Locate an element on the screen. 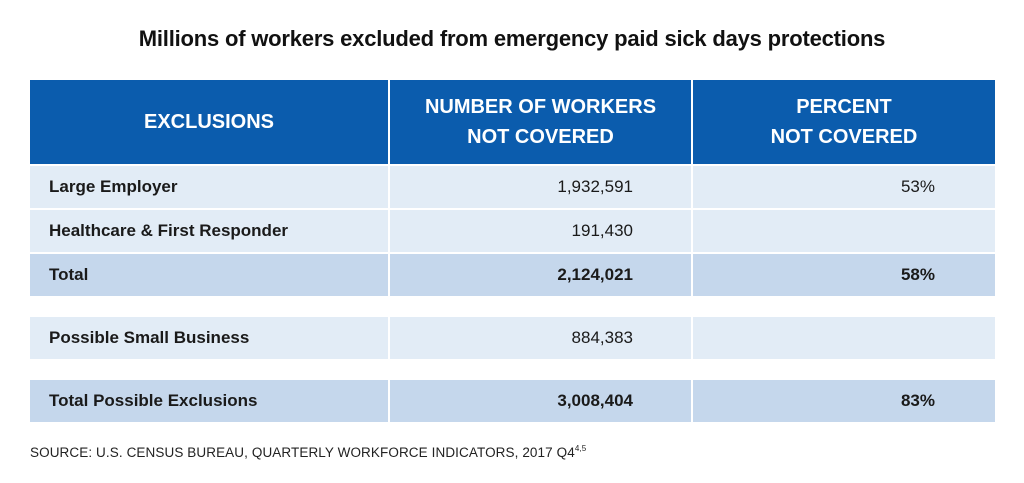 This screenshot has width=1024, height=483. source-footnote-refs: 4,5 is located at coordinates (580, 448).